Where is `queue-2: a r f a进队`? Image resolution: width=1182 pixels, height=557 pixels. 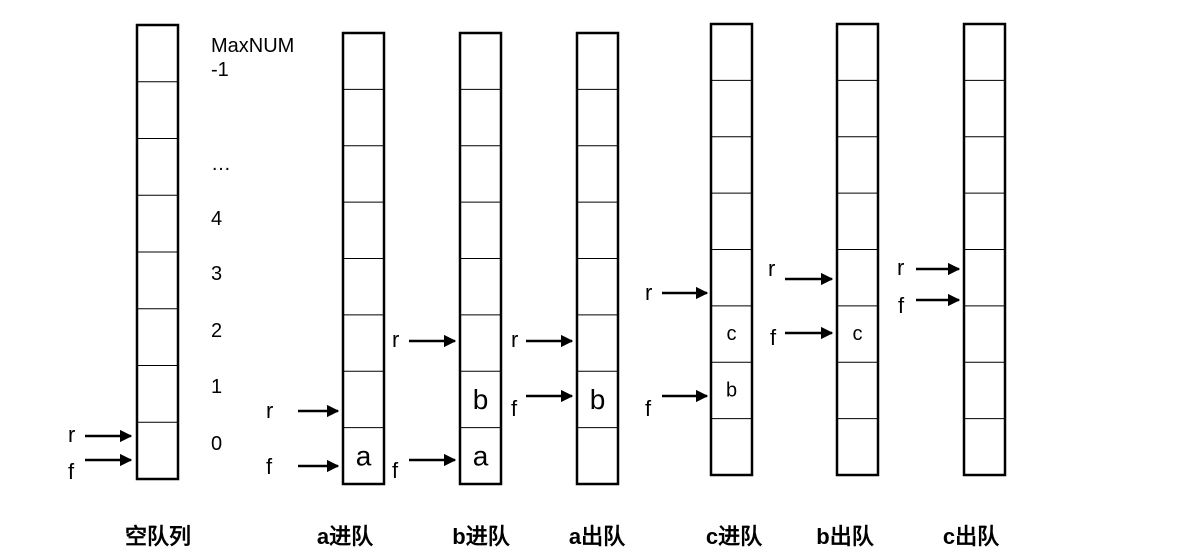
queue-2: a r f a进队 is located at coordinates (326, 290).